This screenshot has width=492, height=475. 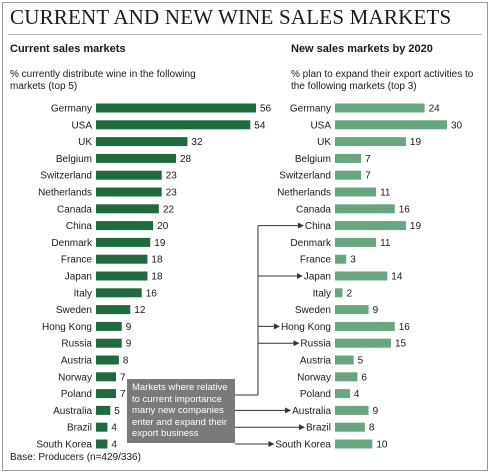 I want to click on current-value-belgium: 28, so click(x=186, y=159).